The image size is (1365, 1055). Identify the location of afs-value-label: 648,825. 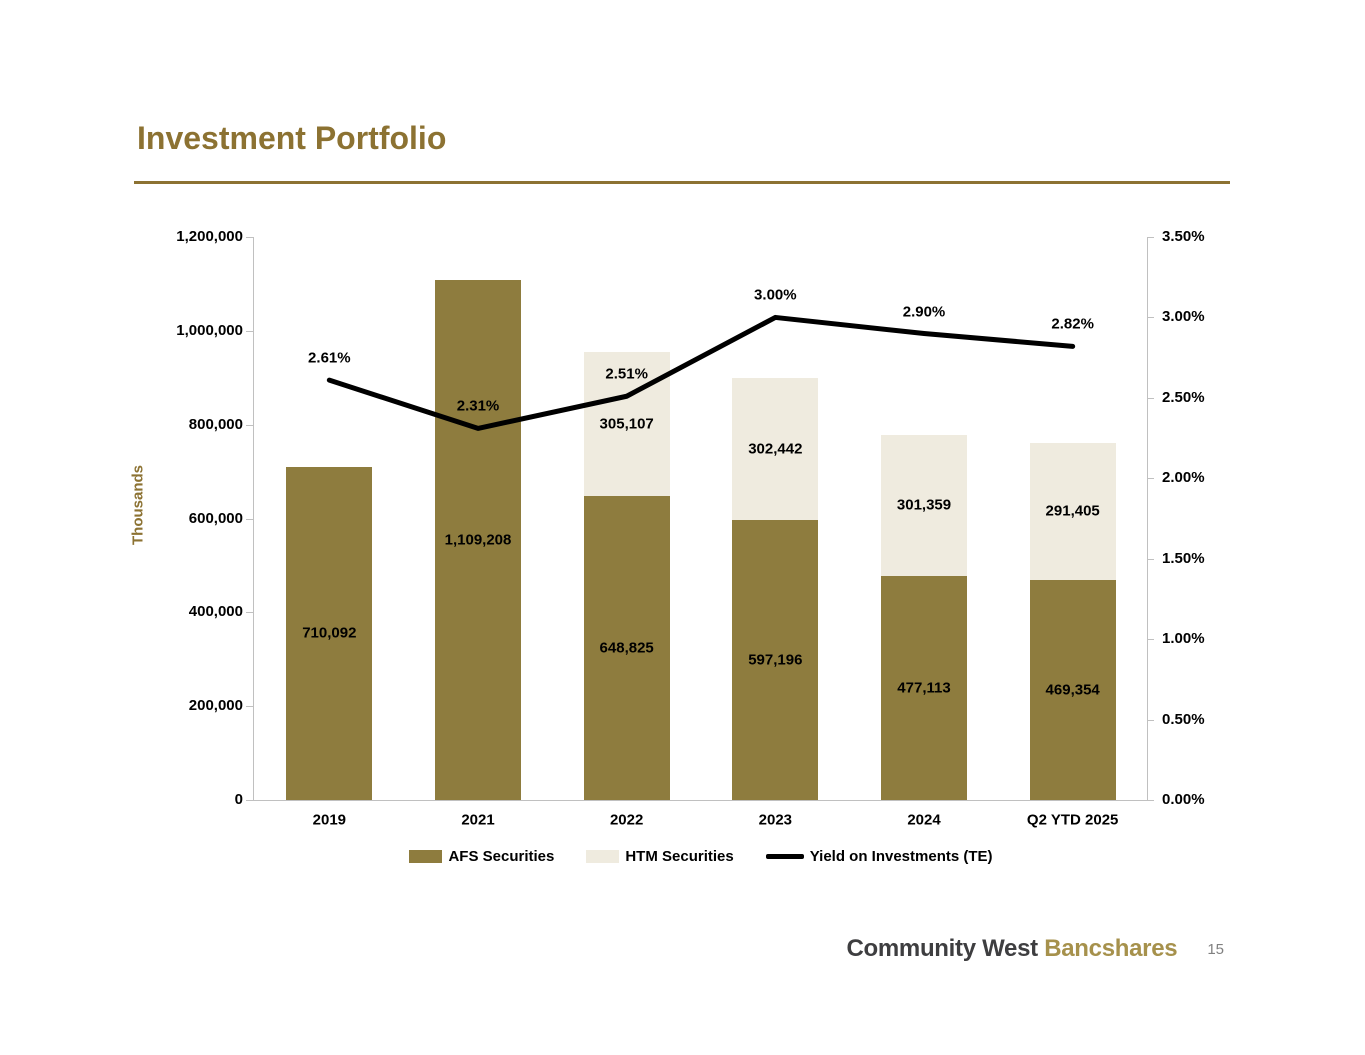
(626, 648).